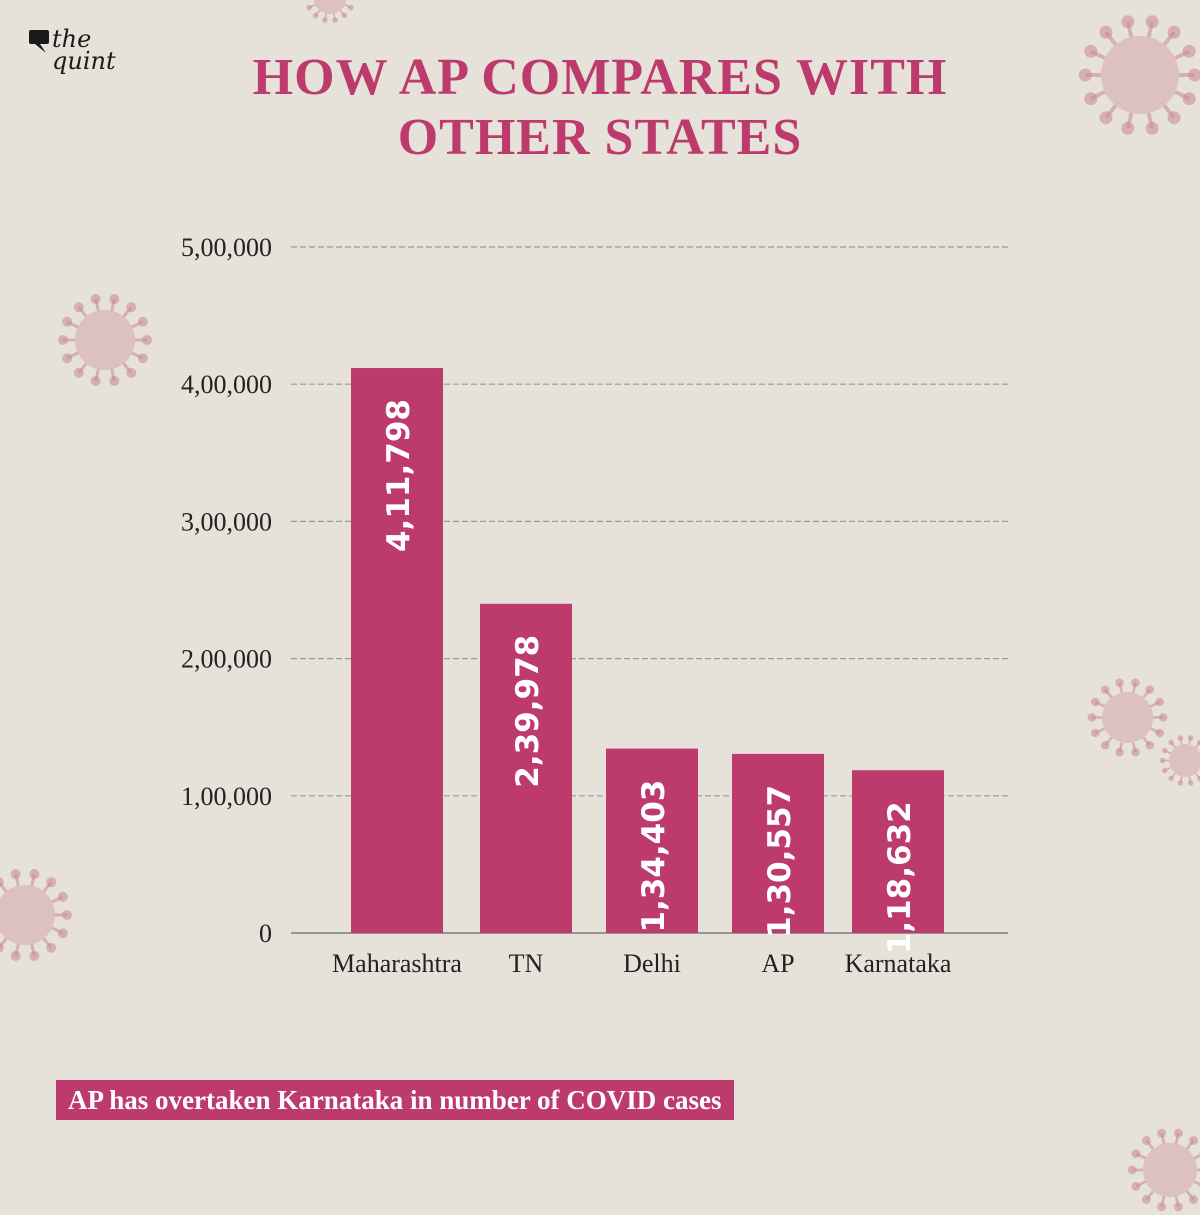 This screenshot has height=1215, width=1200. I want to click on y-tick-label: 3,00,000, so click(226, 521).